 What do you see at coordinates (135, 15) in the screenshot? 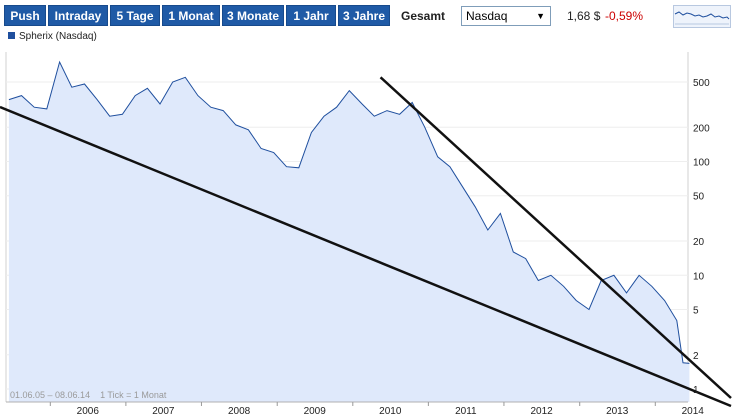
I see `5-tage-button: 5 Tage` at bounding box center [135, 15].